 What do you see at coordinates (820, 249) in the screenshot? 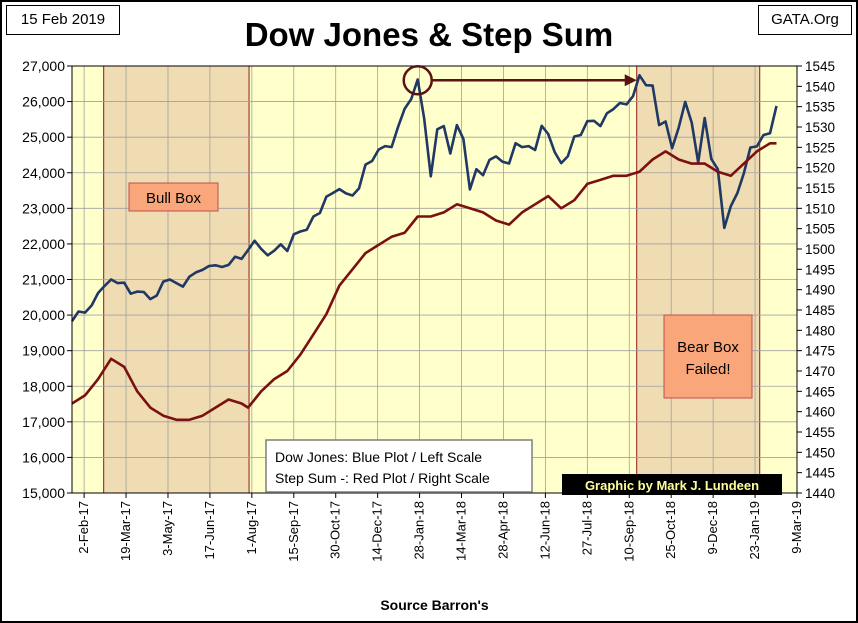
I see `right-axis-tick-label: 1500` at bounding box center [820, 249].